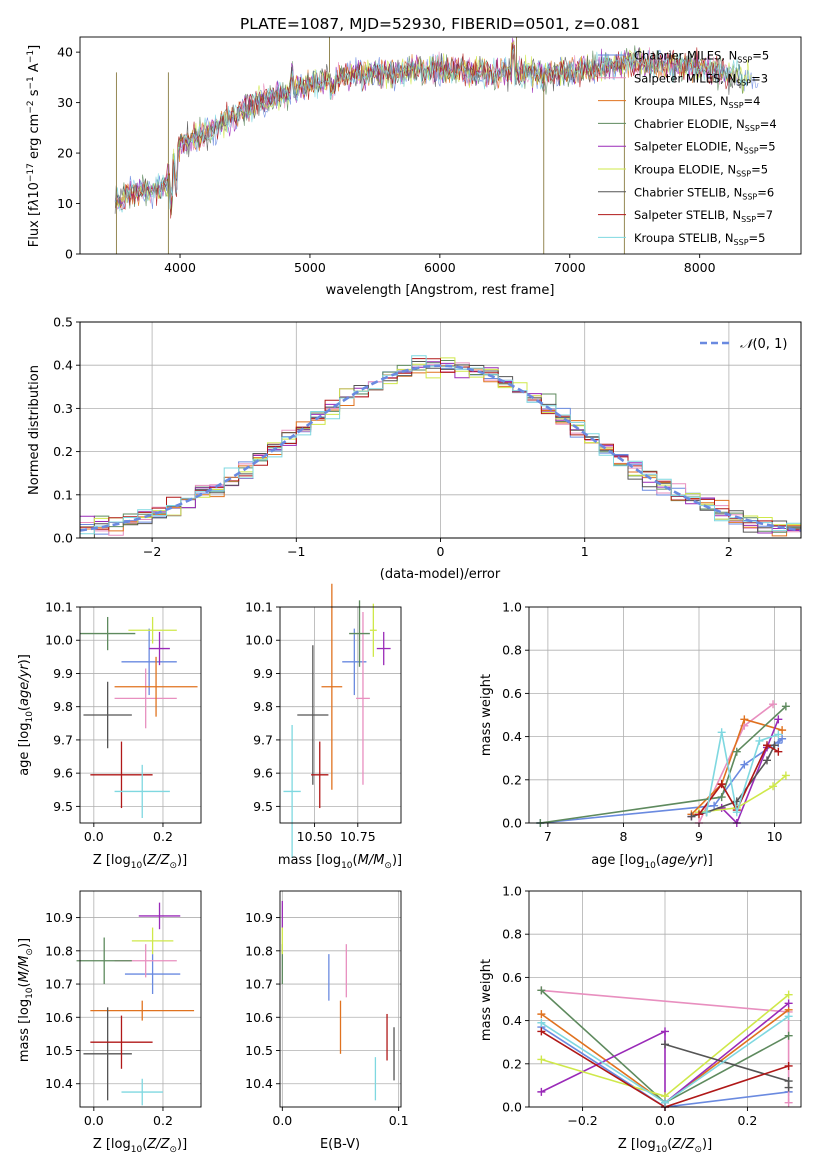 The width and height of the screenshot is (819, 1170). What do you see at coordinates (665, 1146) in the screenshot?
I see `mass-weight-Z-xlabel: Z [log10(Z/Z⊙)]` at bounding box center [665, 1146].